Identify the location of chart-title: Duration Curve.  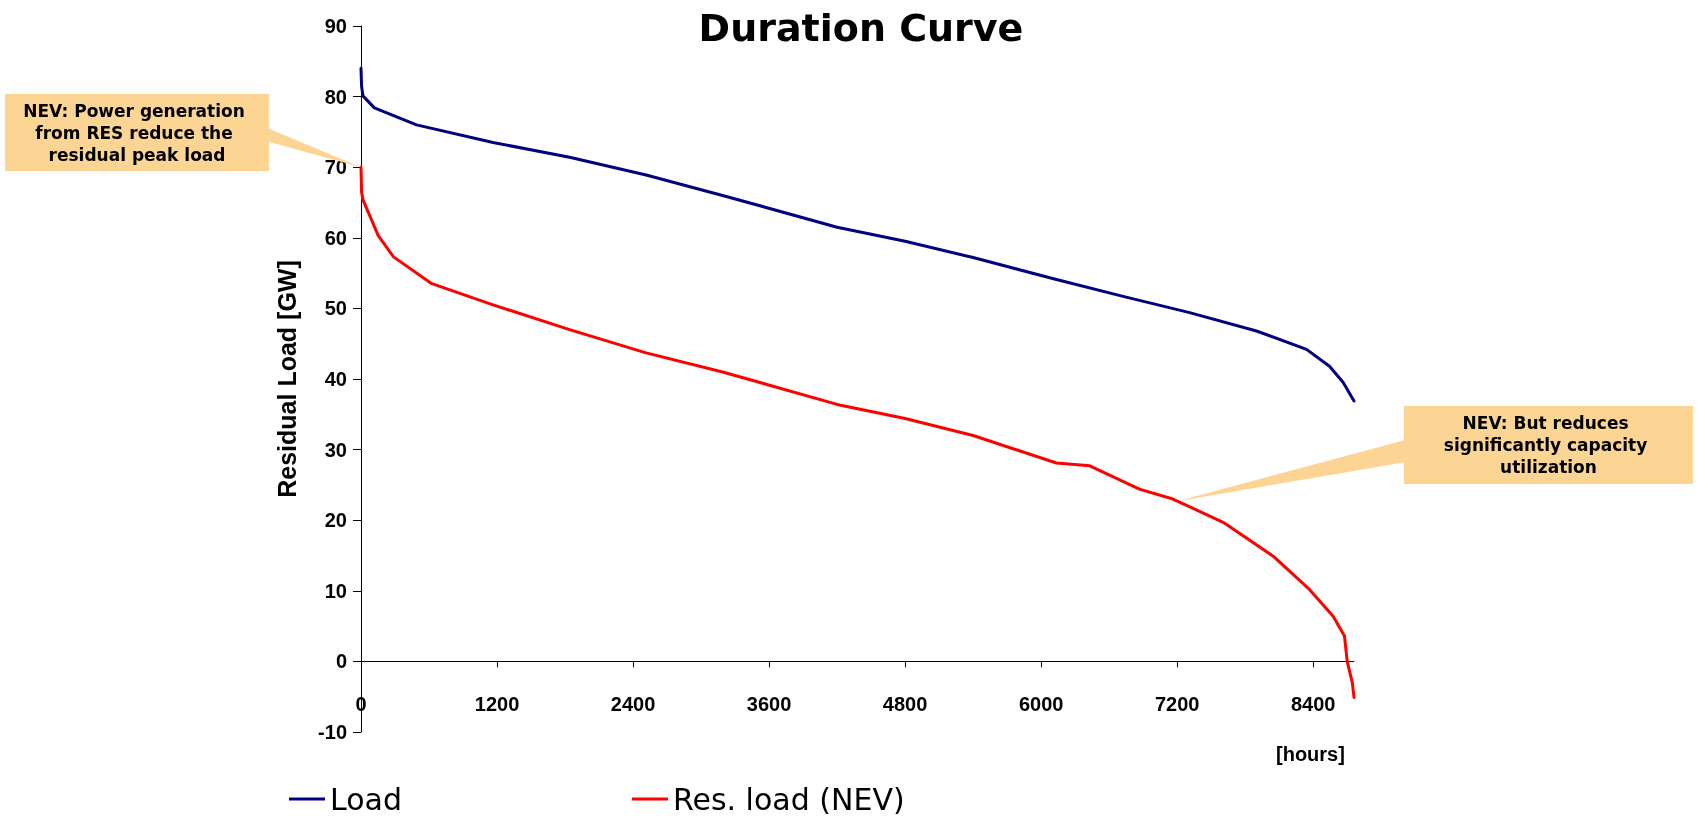
(861, 28).